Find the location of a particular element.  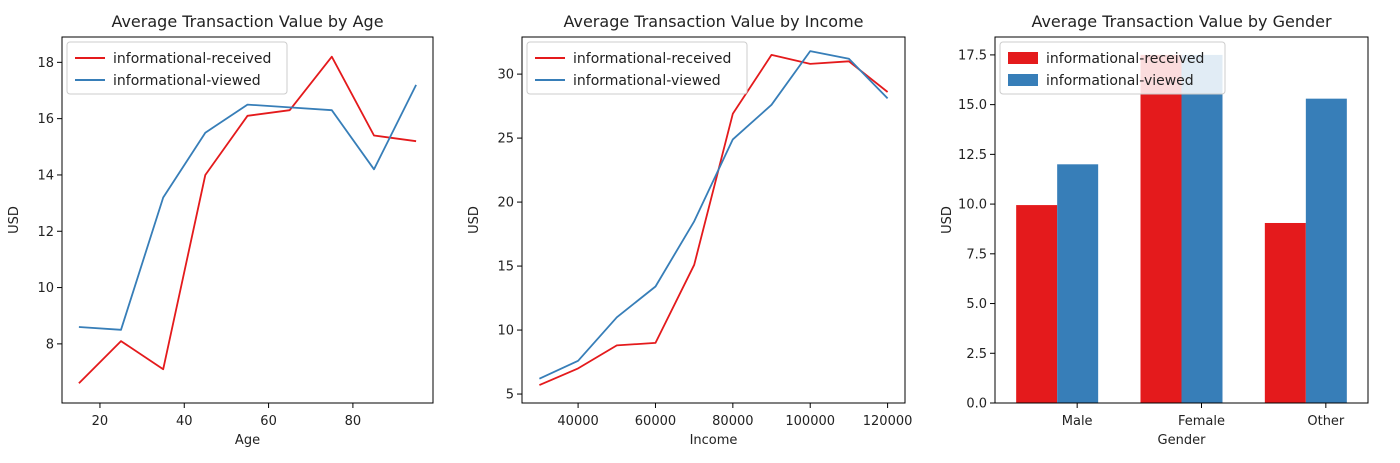

y-tick-label: 12.5 is located at coordinates (972, 155).